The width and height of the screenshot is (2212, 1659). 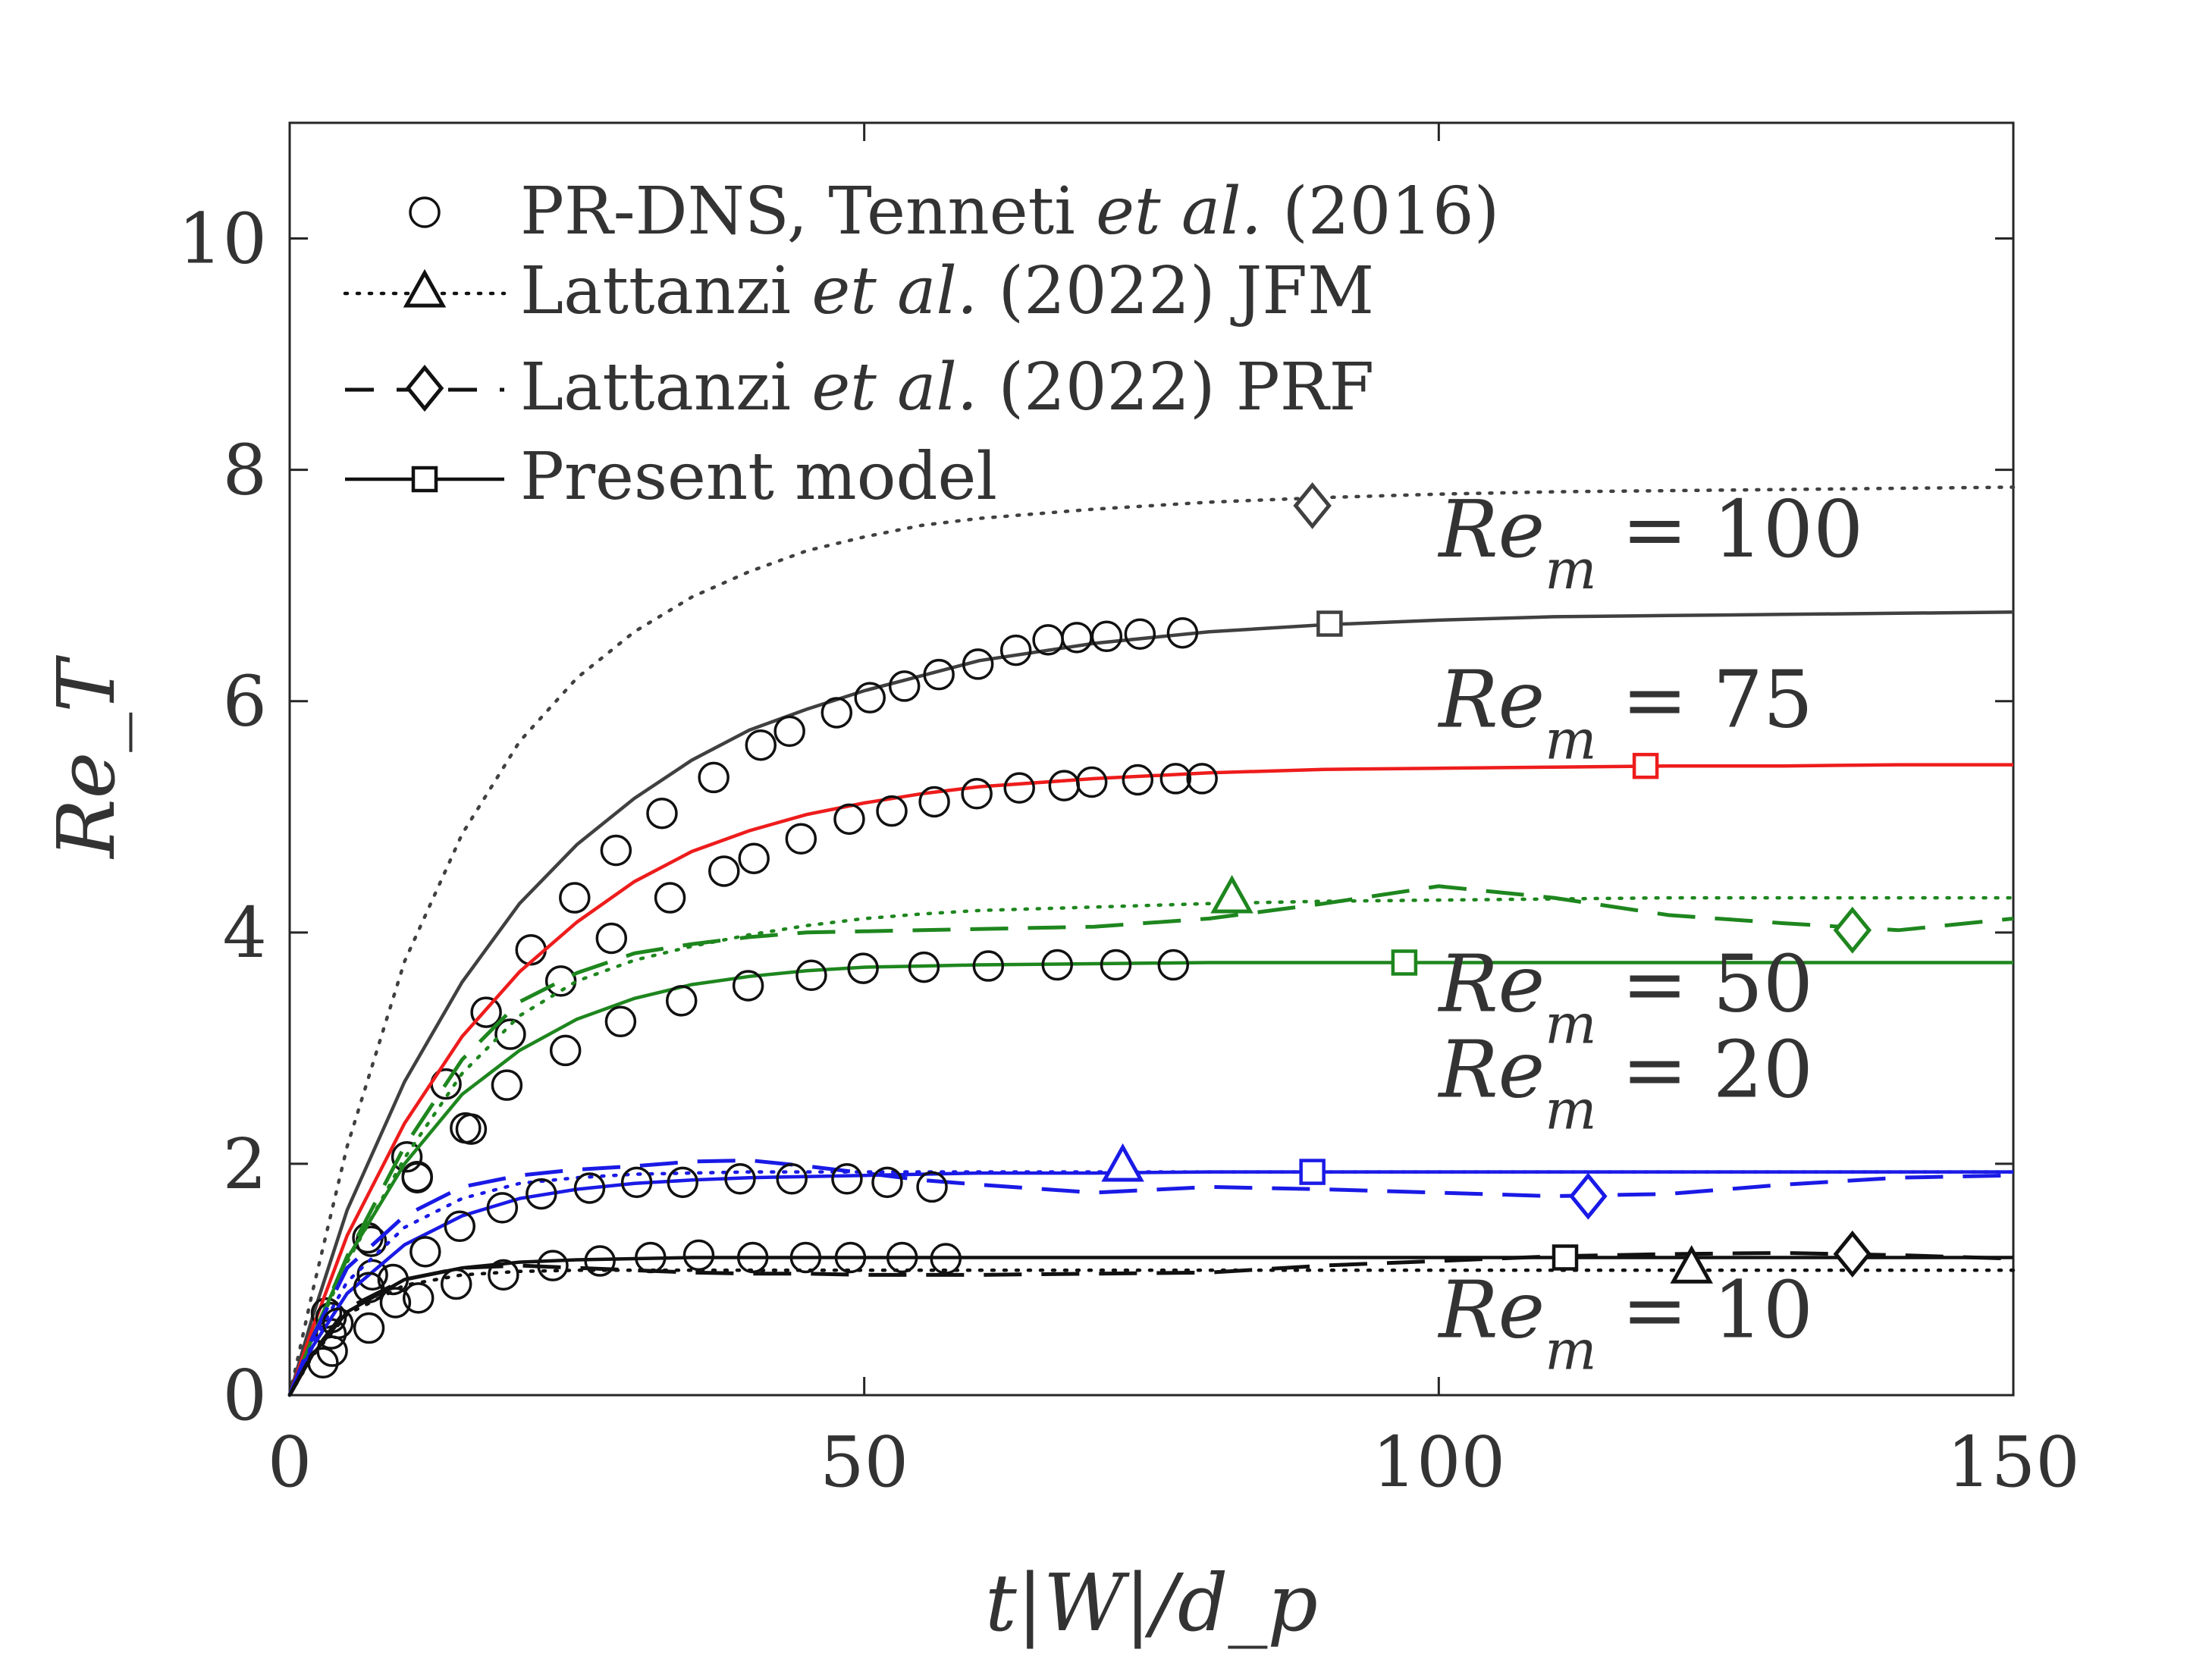 What do you see at coordinates (425, 388) in the screenshot?
I see `legend-prf-marker` at bounding box center [425, 388].